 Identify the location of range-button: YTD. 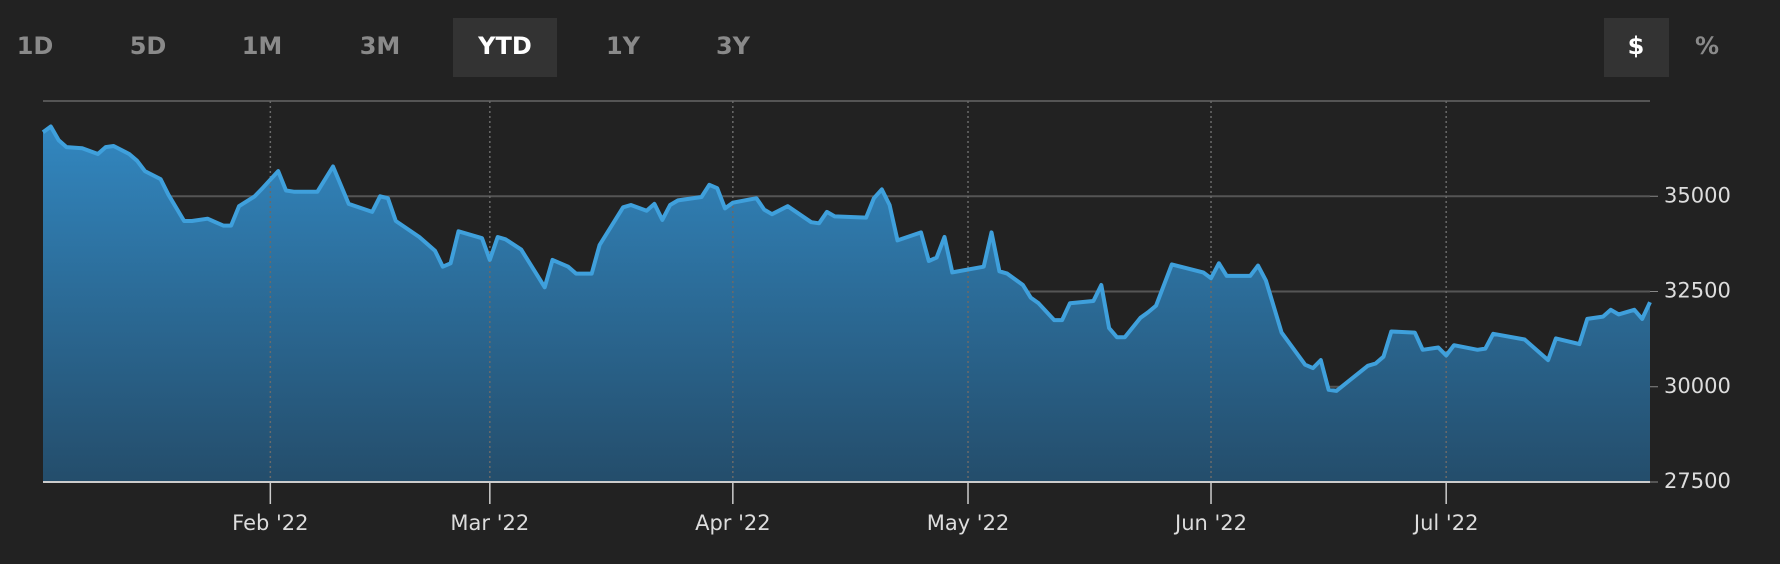
(504, 46).